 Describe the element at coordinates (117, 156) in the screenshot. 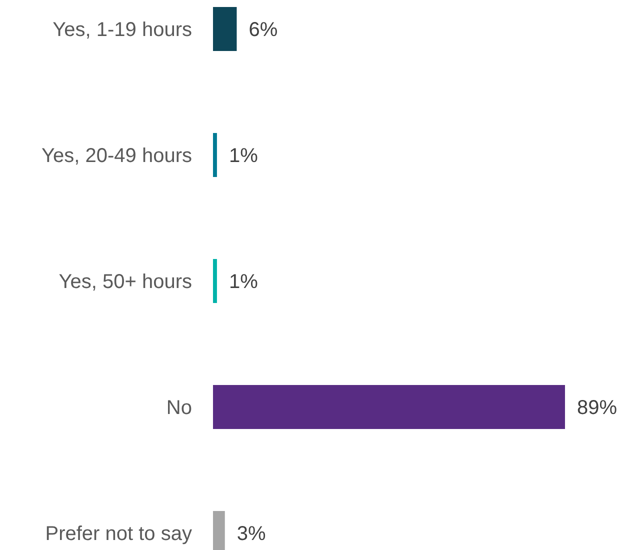

I see `y-tick-label: Yes, 20-49 hours` at that location.